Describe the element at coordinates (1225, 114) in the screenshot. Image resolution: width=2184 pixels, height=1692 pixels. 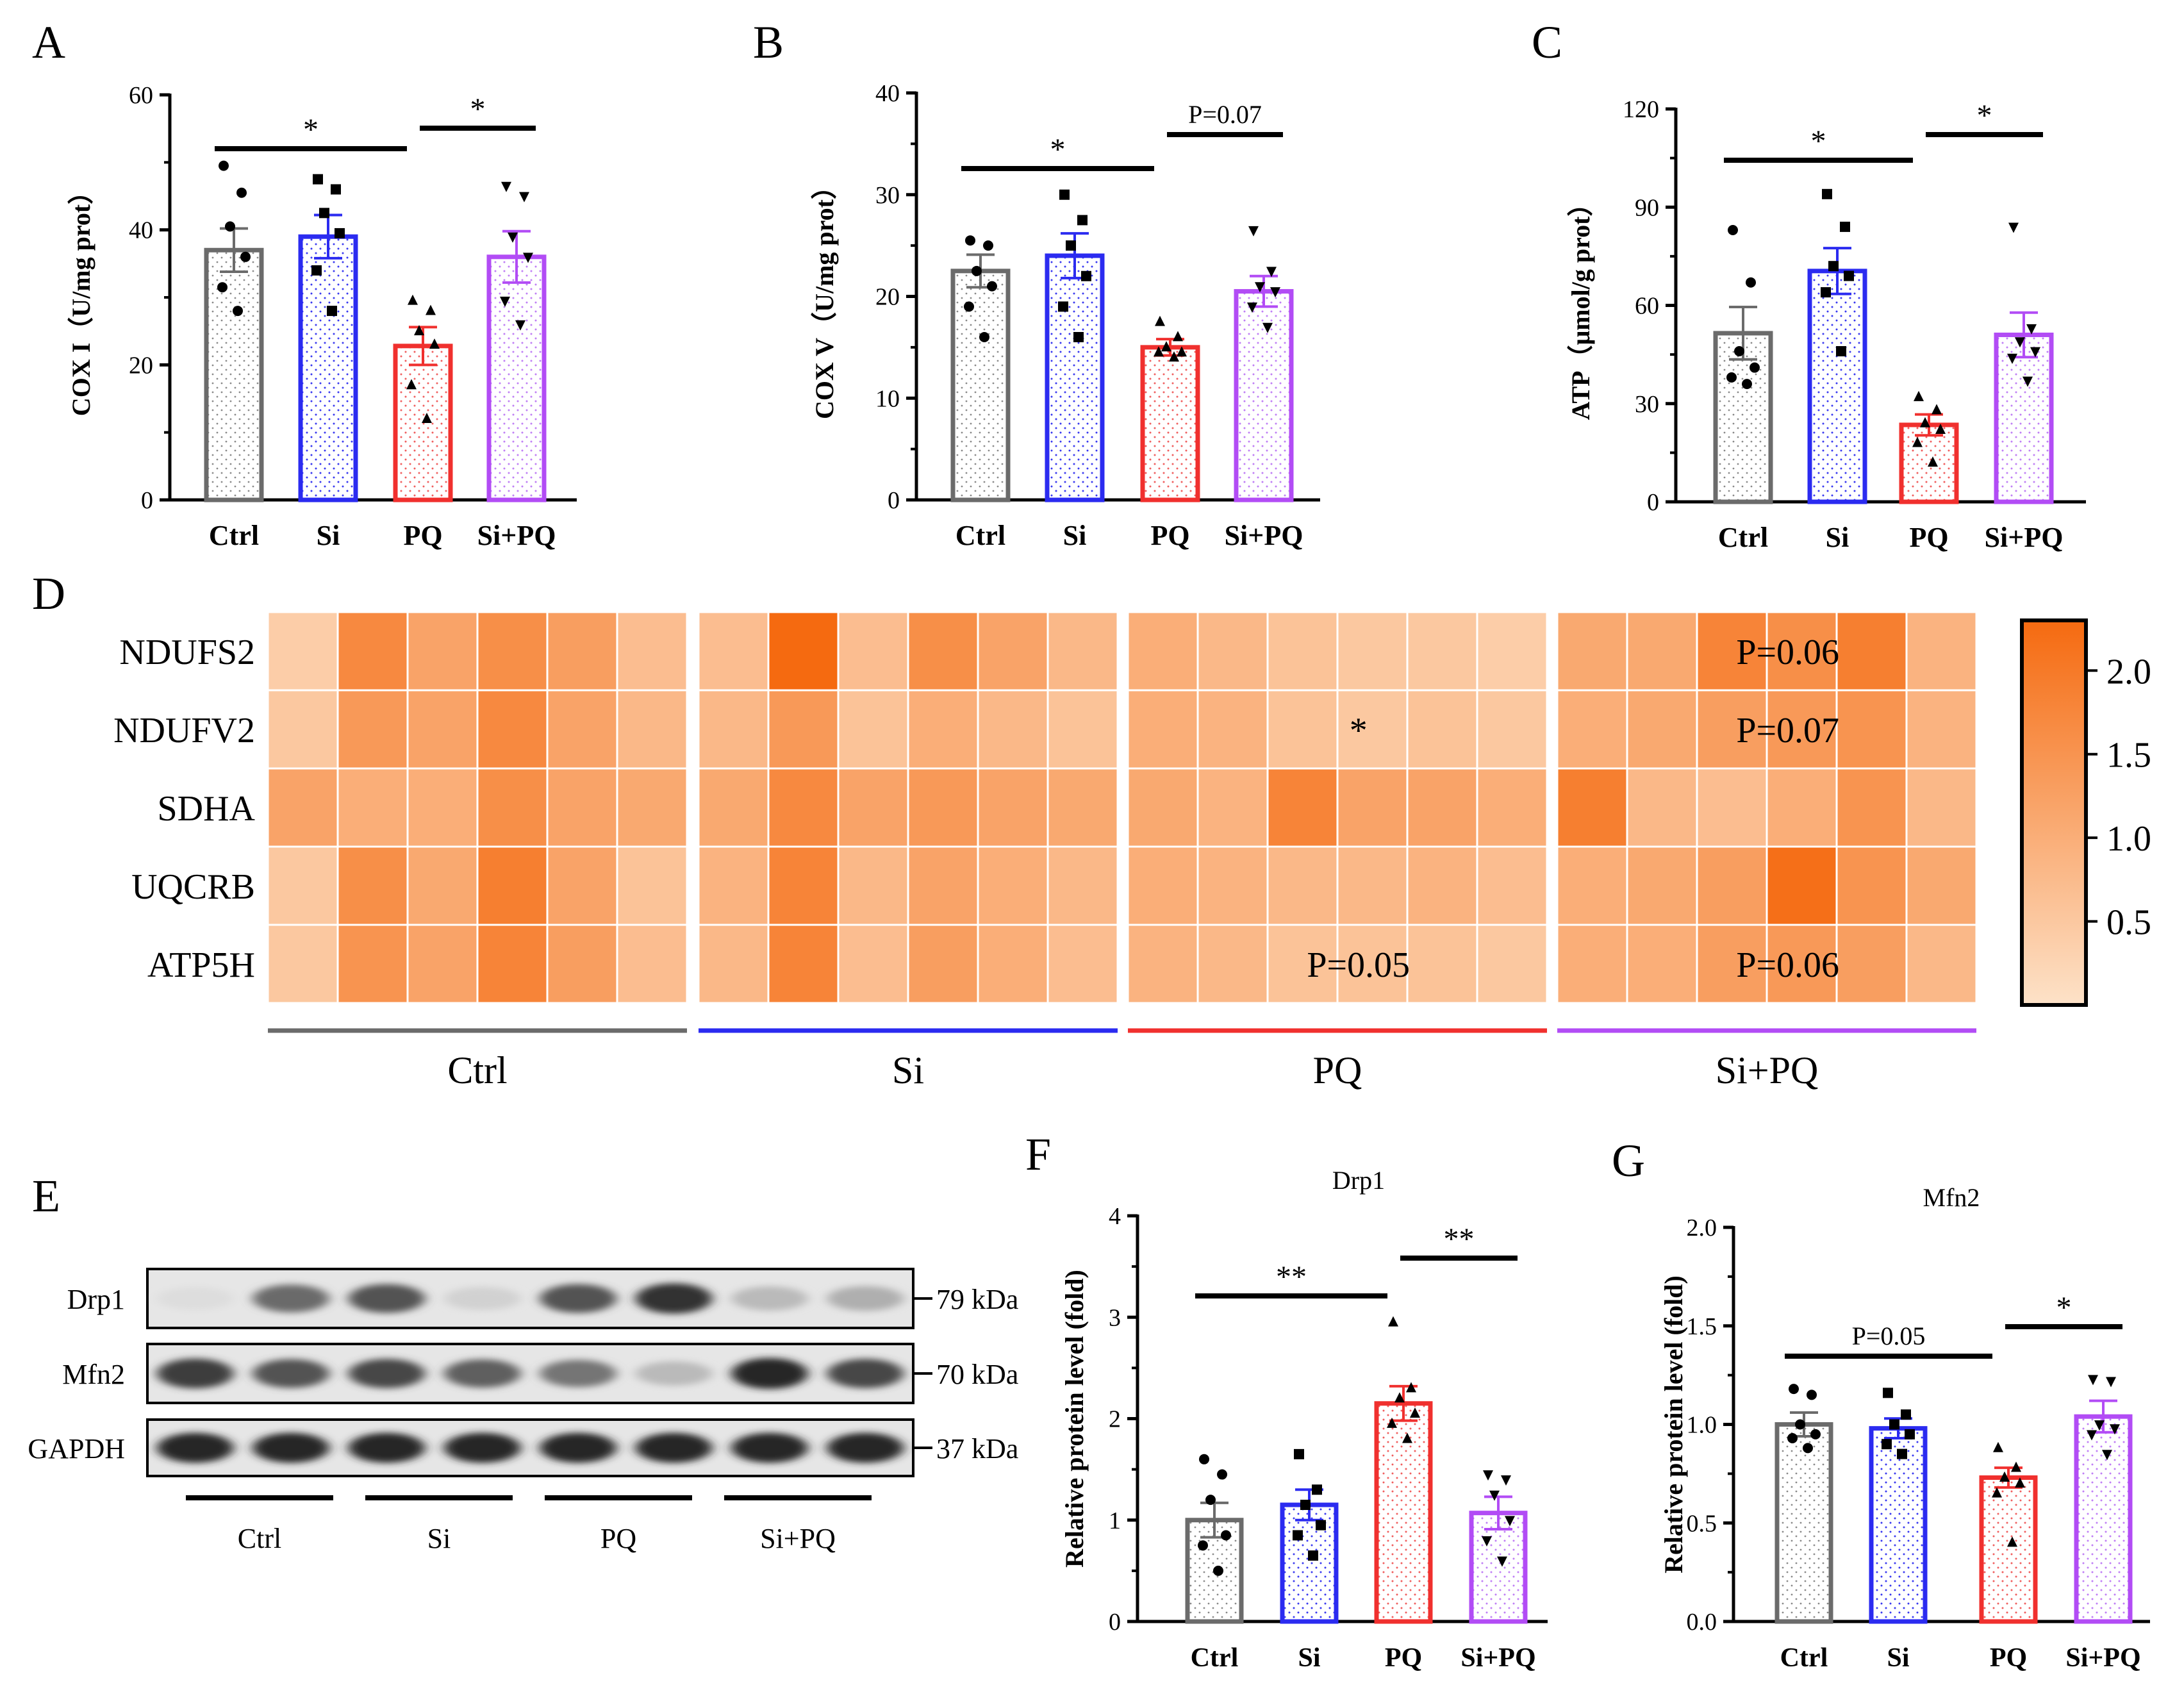
I see `significance-label: P=0.07` at that location.